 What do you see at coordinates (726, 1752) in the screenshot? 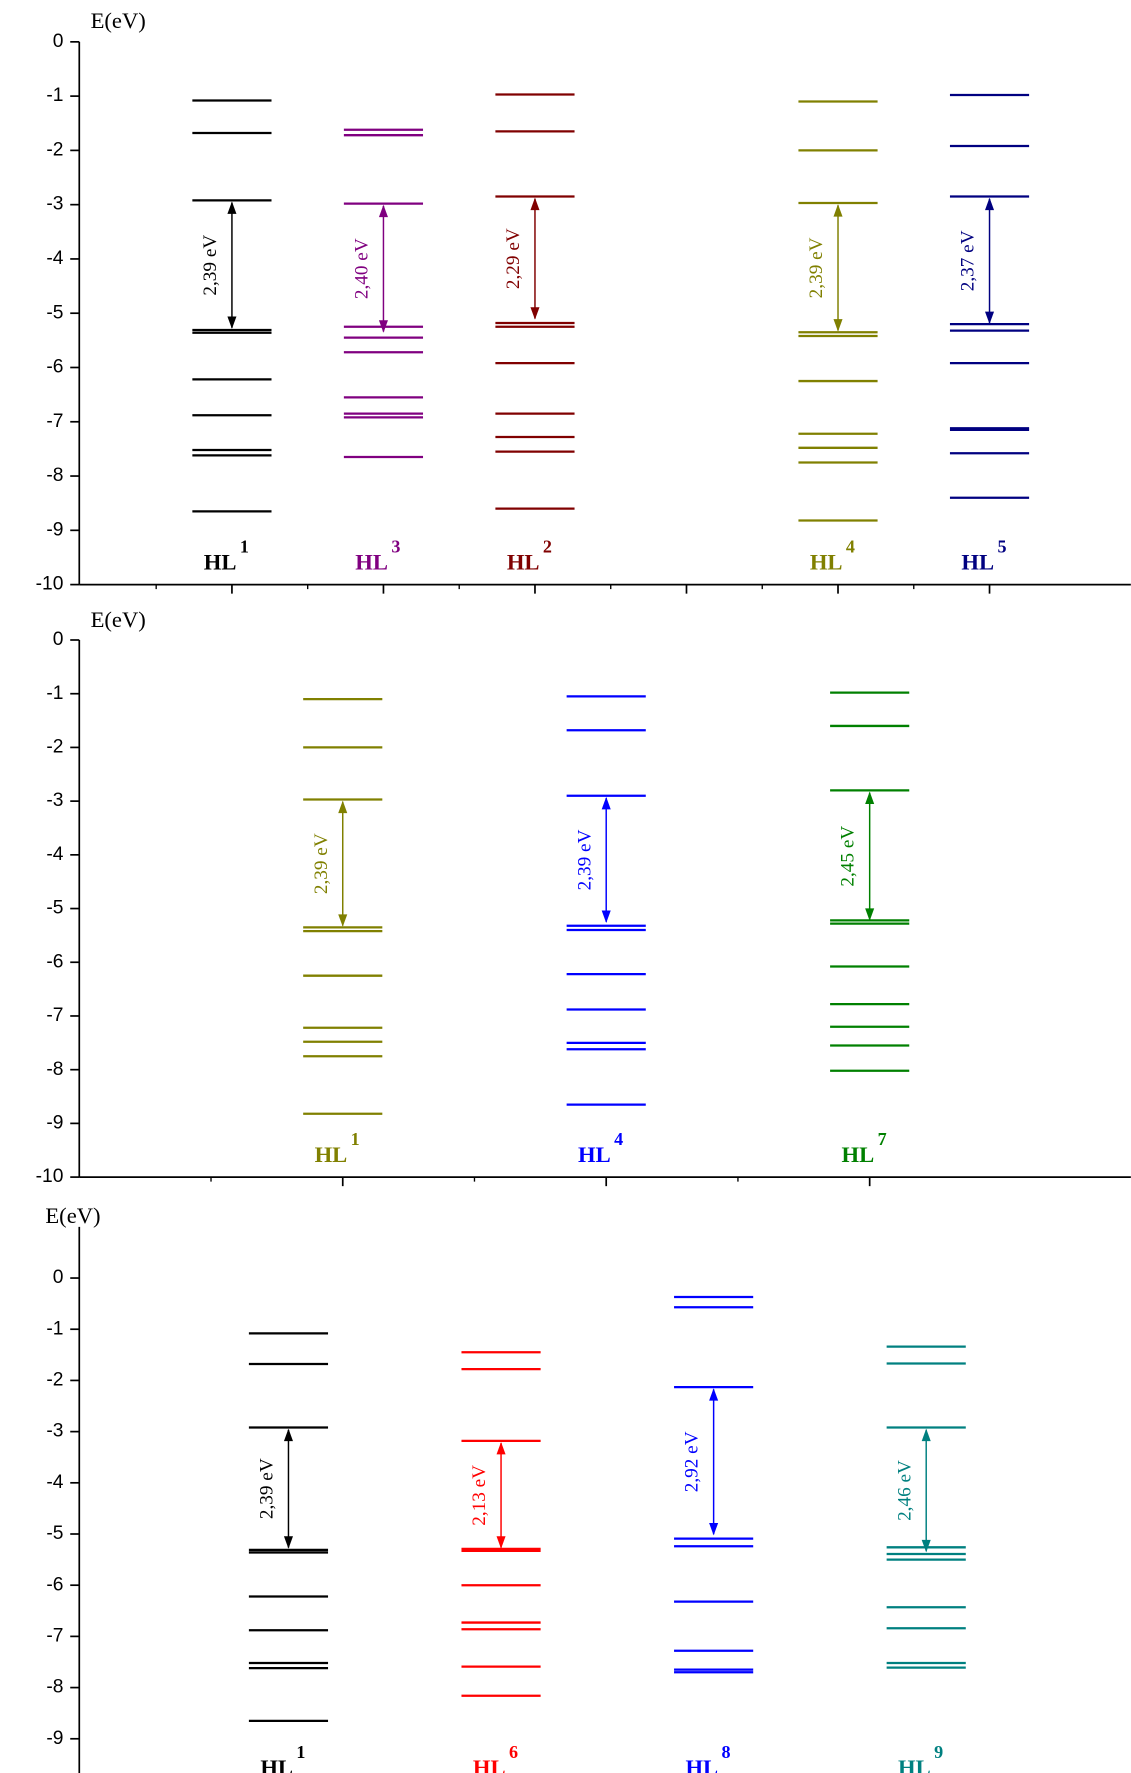
I see `series-label-superscript: 8` at bounding box center [726, 1752].